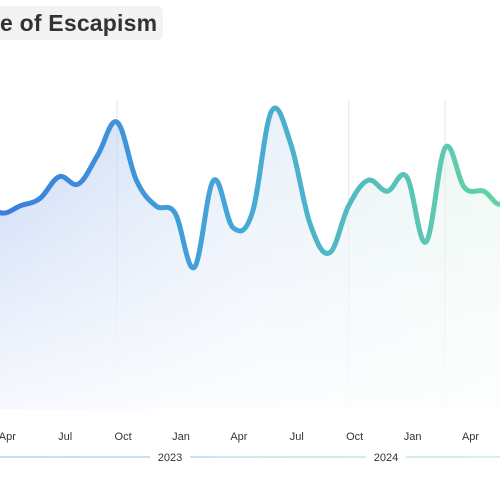  I want to click on chart-title: e of Escapism, so click(79, 22).